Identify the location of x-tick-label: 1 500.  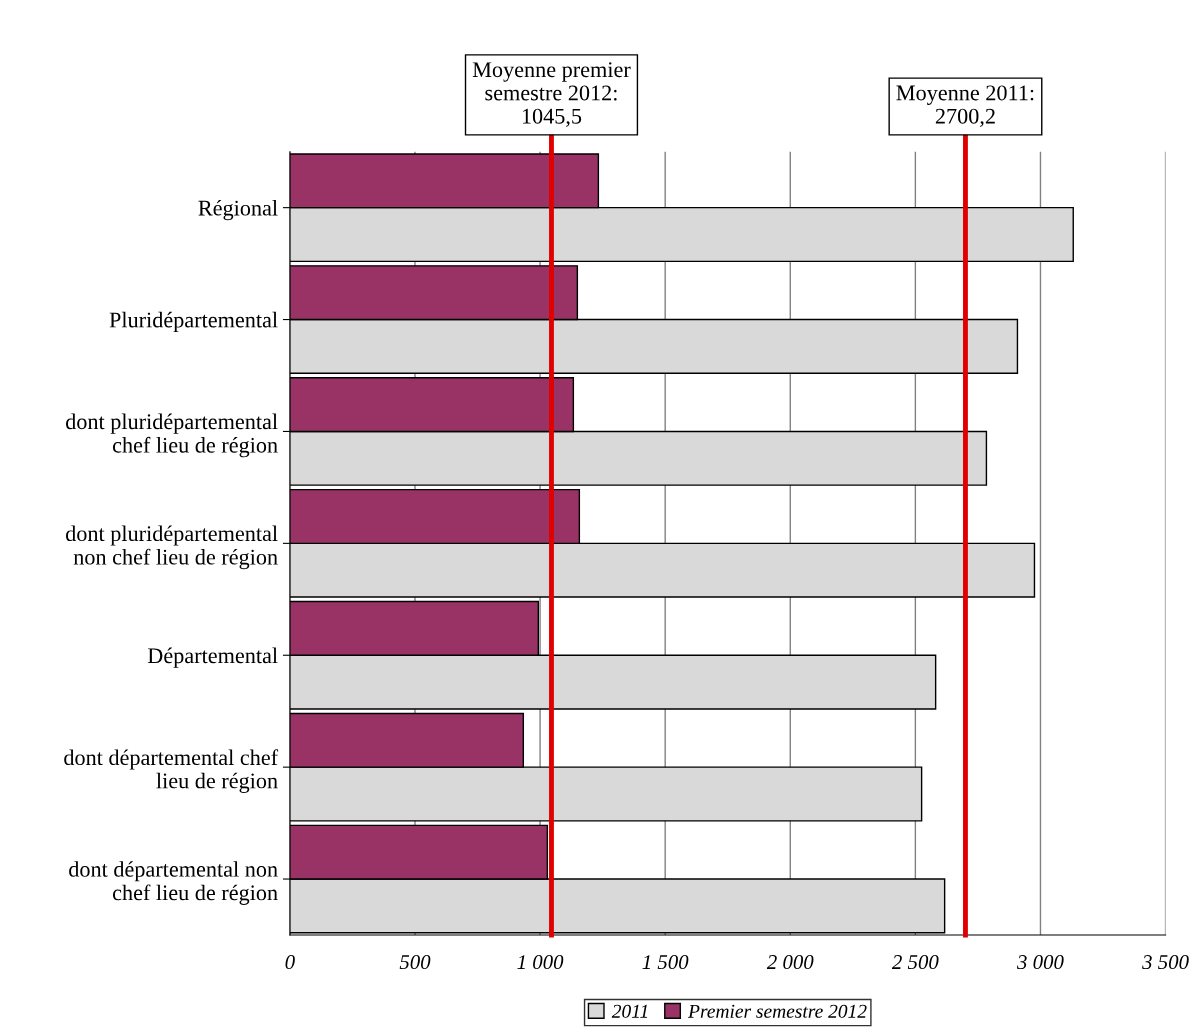
(665, 962).